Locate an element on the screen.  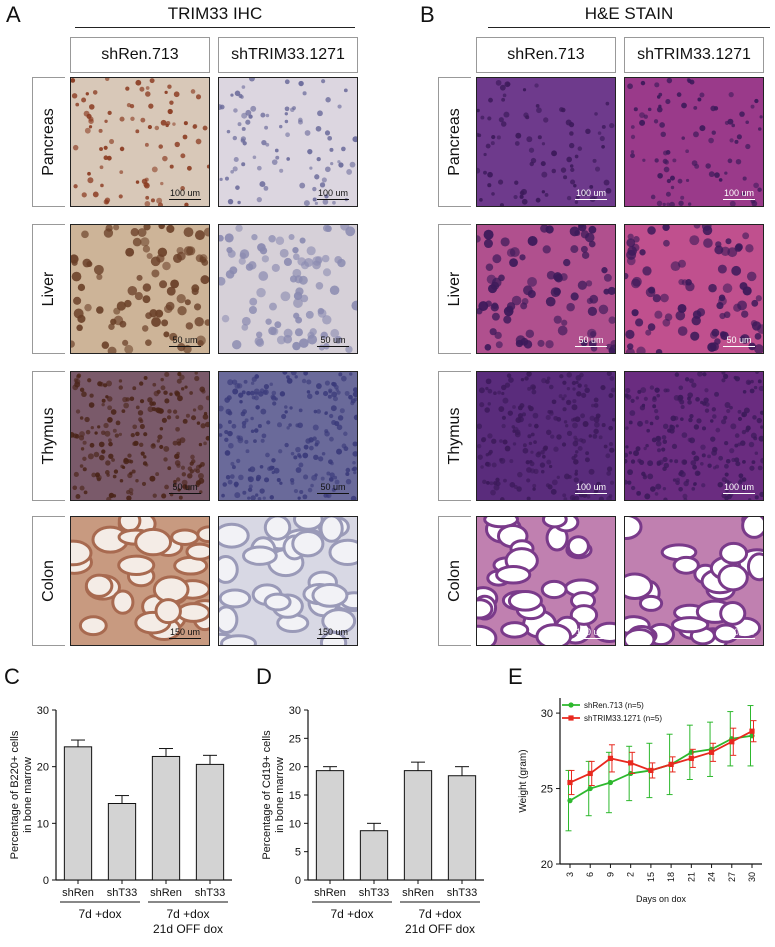
panel-a-col-header-2: shTRIM33.1271 is located at coordinates (288, 55).